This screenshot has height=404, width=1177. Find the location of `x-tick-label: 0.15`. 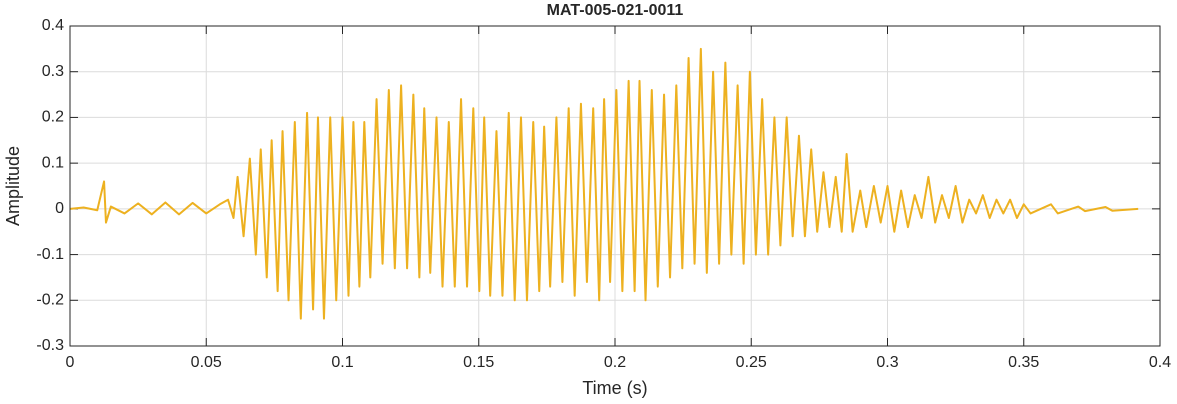

x-tick-label: 0.15 is located at coordinates (478, 362).